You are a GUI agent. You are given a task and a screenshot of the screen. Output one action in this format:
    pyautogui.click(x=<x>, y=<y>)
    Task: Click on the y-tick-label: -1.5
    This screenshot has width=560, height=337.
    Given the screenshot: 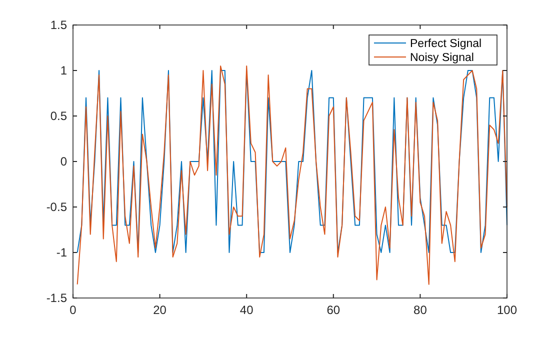 What is the action you would take?
    pyautogui.click(x=57, y=298)
    